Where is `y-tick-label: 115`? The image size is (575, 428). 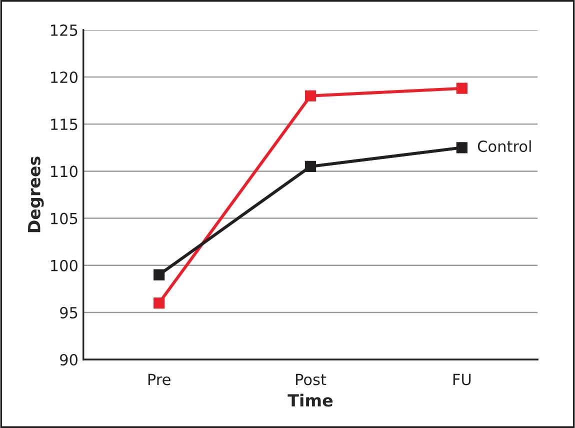
y-tick-label: 115 is located at coordinates (64, 124).